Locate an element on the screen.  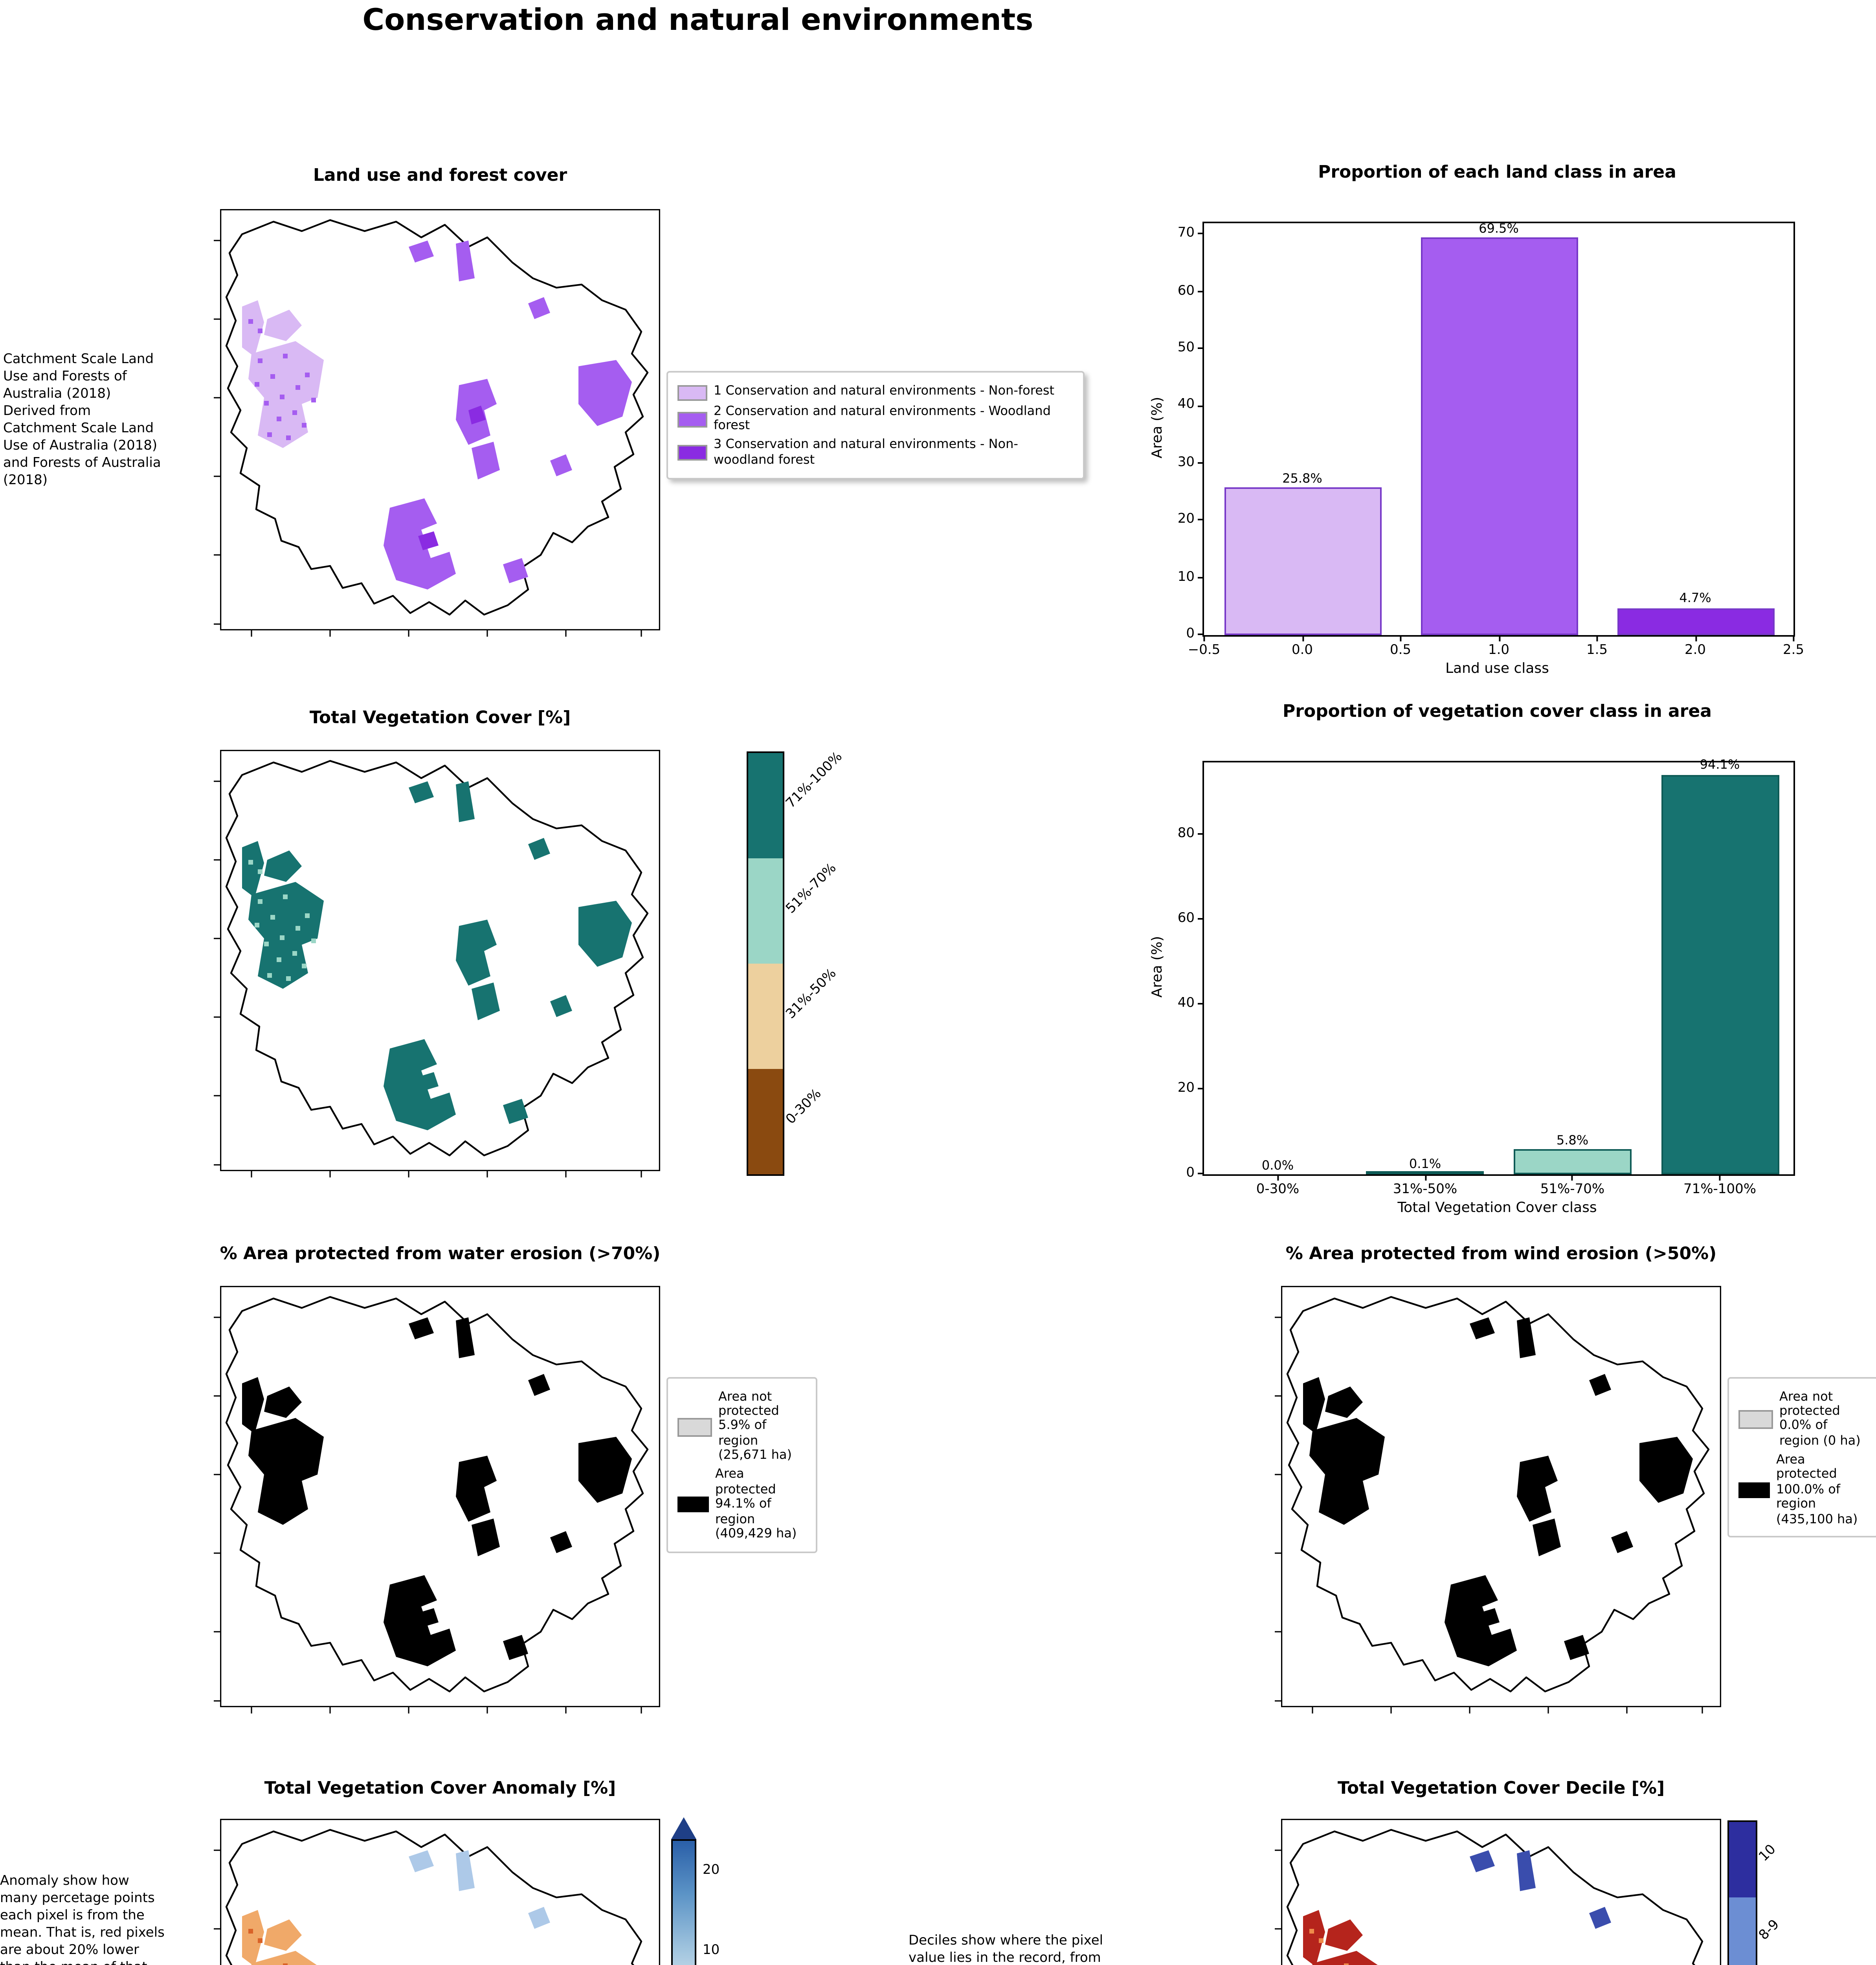
wind-erosion-map is located at coordinates (1498, 1499).